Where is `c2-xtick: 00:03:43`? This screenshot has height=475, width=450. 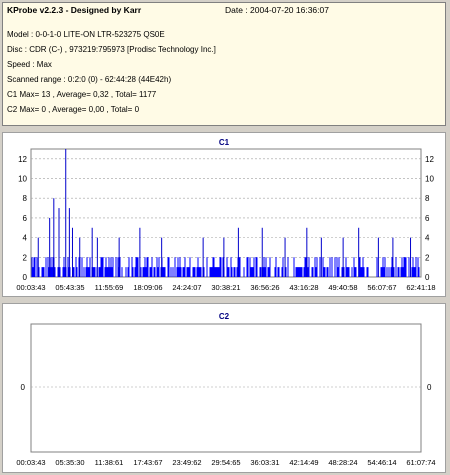
c2-xtick: 00:03:43 is located at coordinates (30, 462).